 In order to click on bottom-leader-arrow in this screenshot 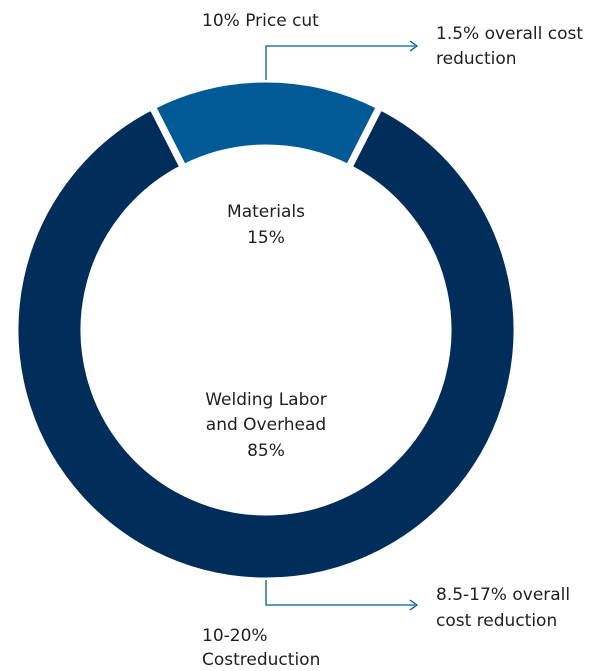, I will do `click(414, 605)`.